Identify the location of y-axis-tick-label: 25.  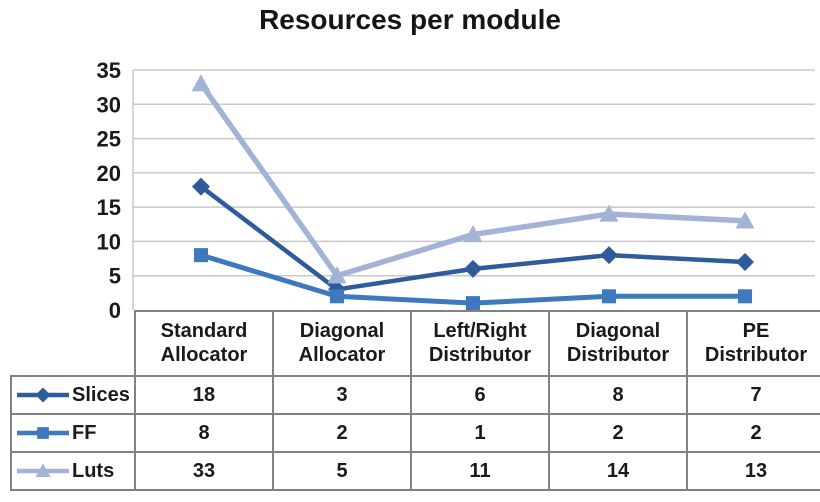
(109, 139).